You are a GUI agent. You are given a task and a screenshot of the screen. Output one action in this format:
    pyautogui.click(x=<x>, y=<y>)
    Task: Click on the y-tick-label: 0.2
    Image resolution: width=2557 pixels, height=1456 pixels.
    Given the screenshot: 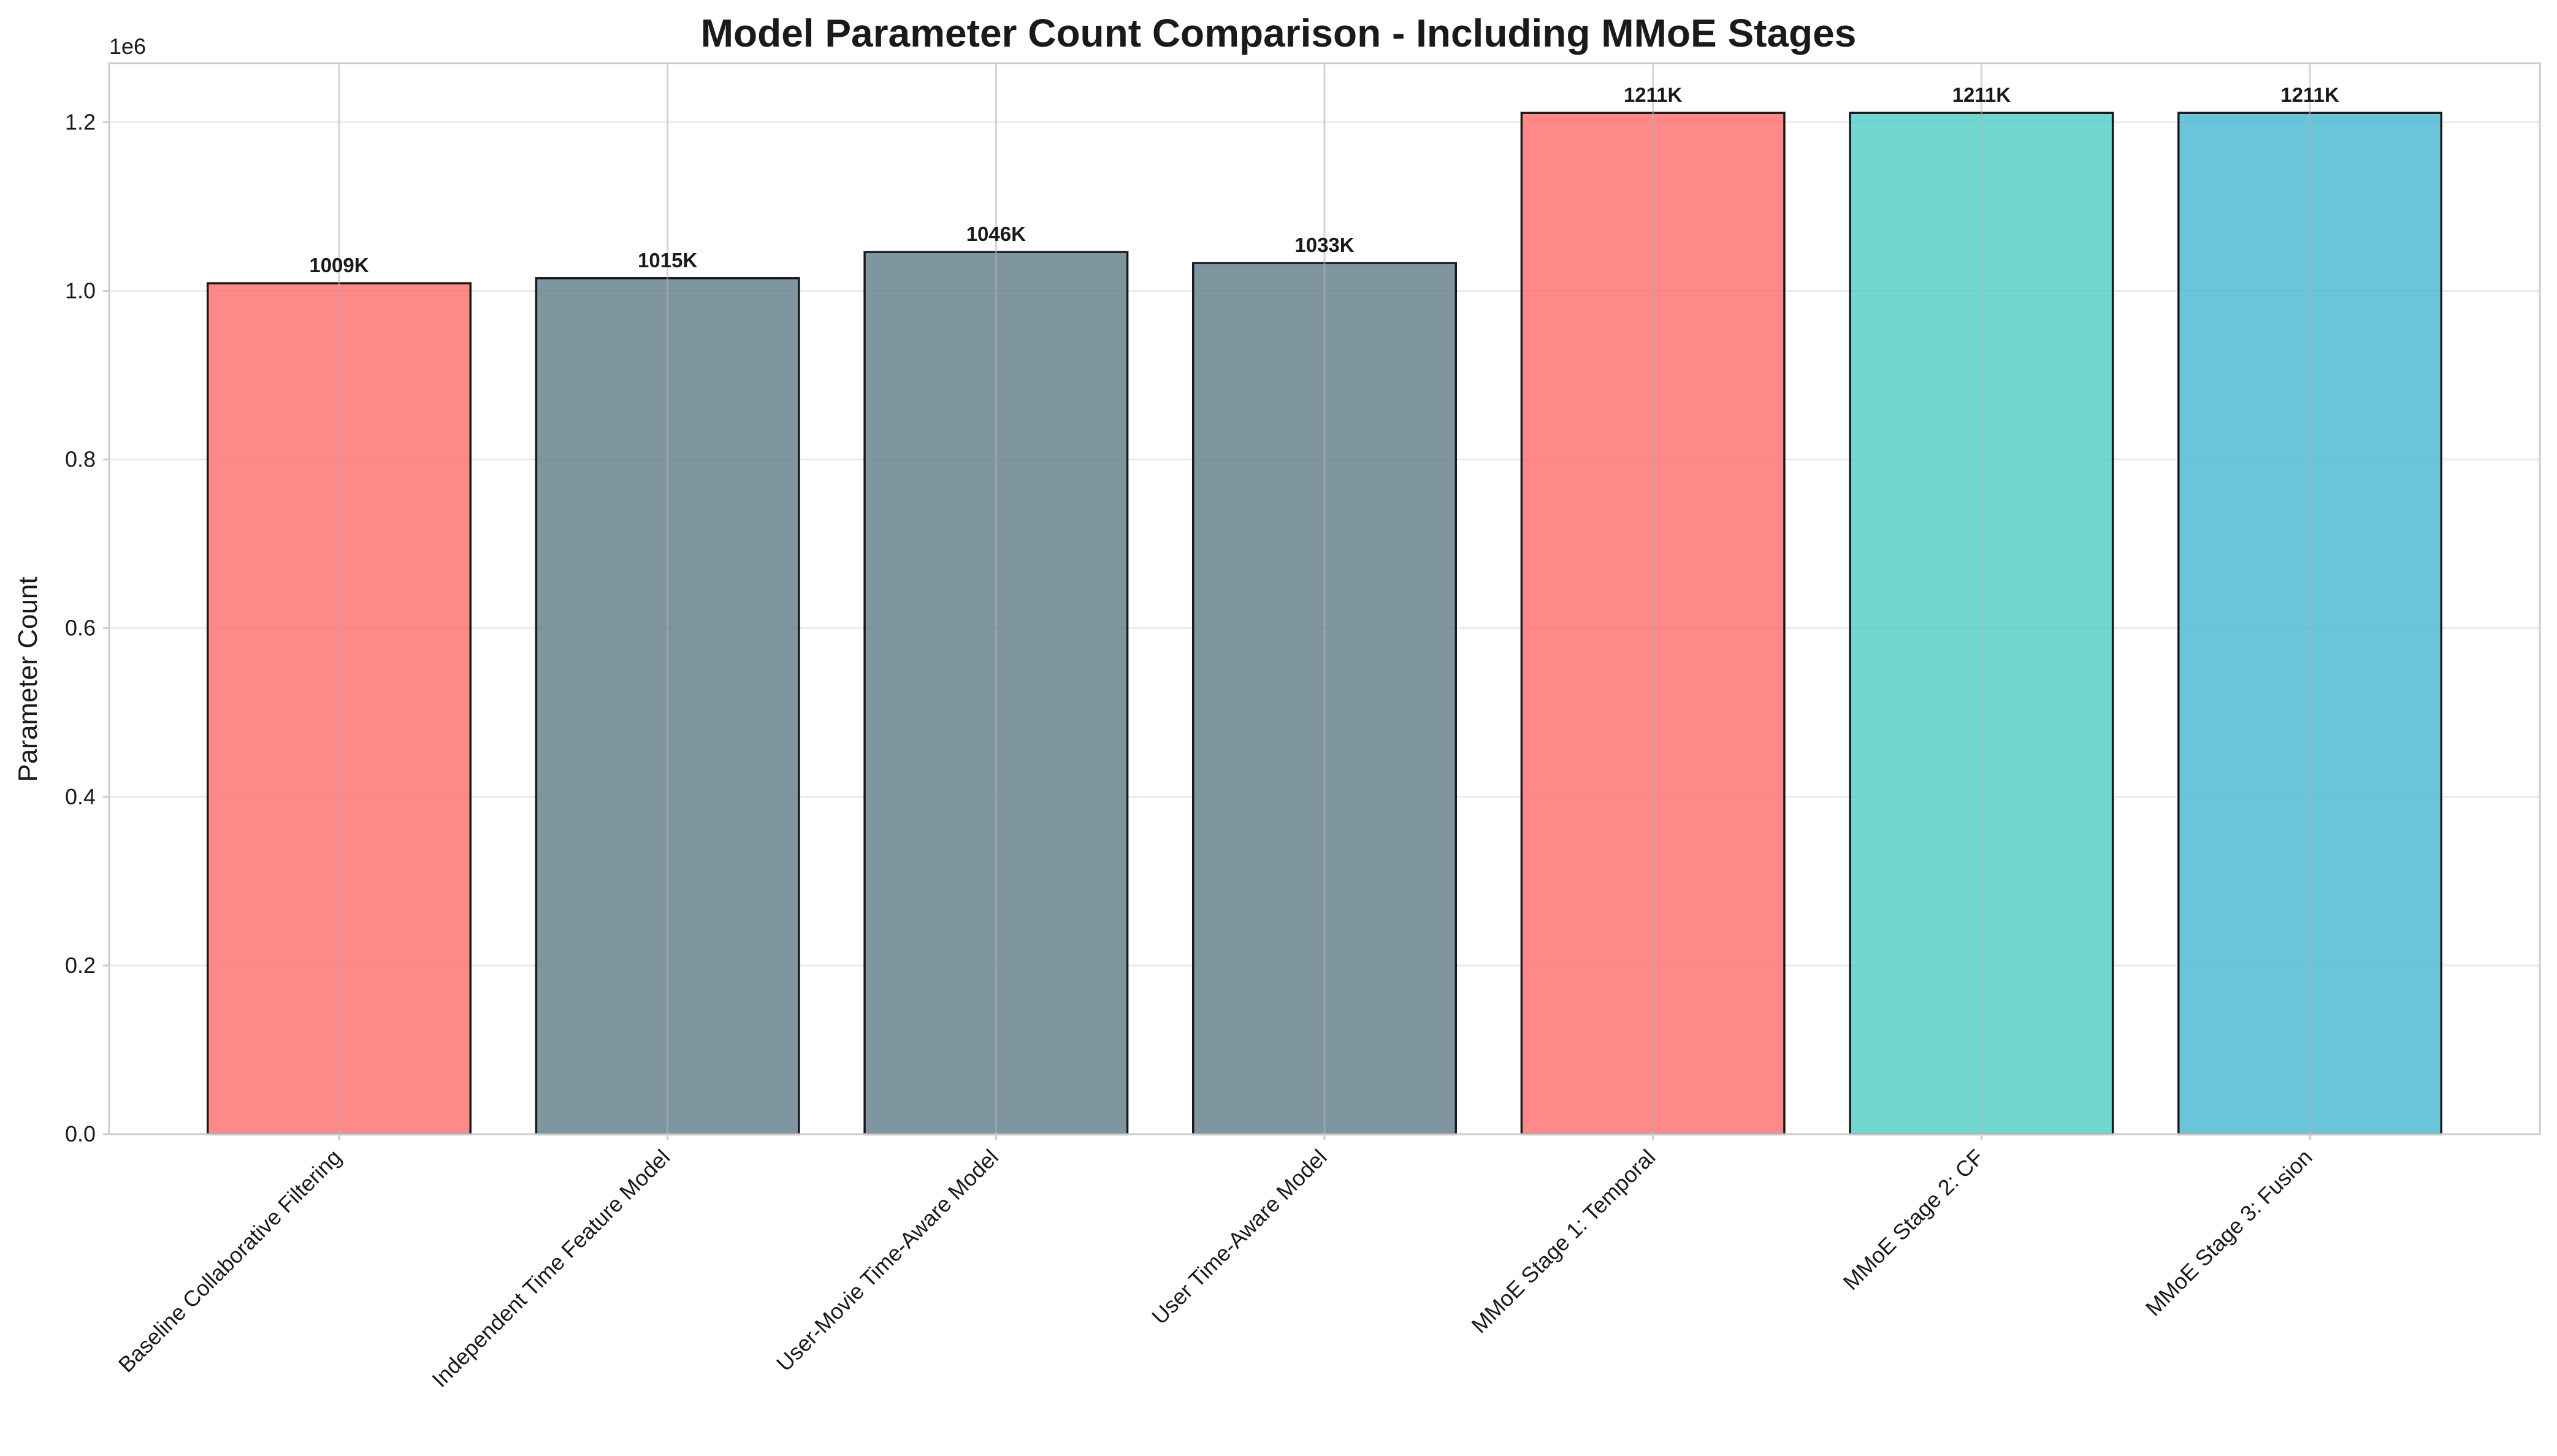 What is the action you would take?
    pyautogui.click(x=80, y=966)
    